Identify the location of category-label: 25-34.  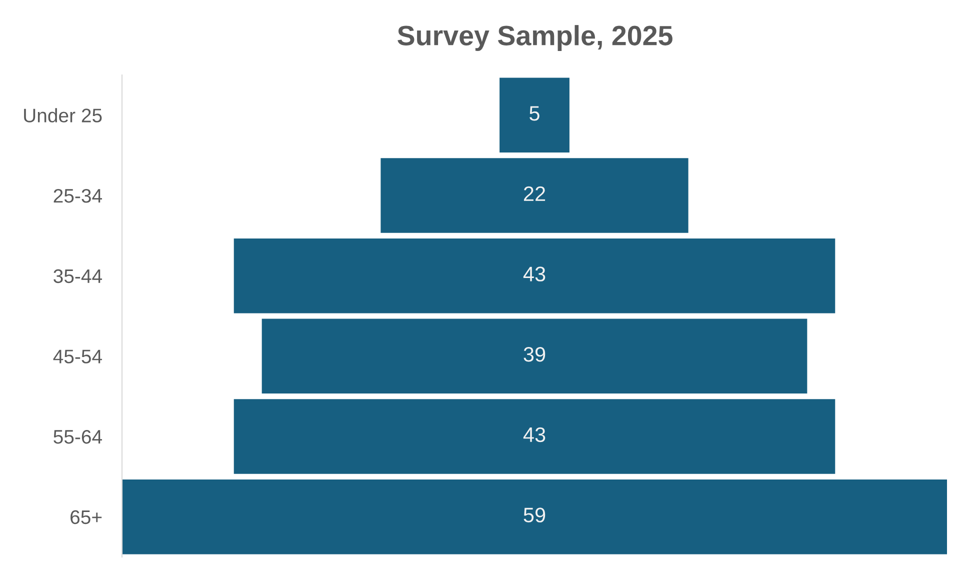
(78, 195).